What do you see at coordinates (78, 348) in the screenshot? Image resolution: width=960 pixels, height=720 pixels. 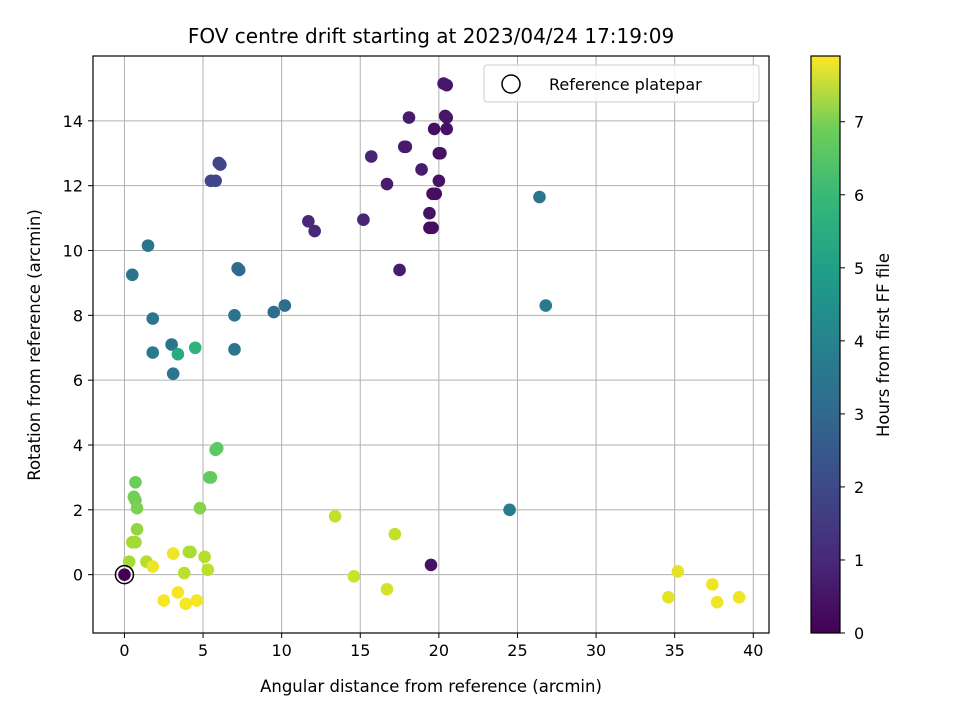 I see `y-axis-ticks: 0 2 4 6 8 10 12 14` at bounding box center [78, 348].